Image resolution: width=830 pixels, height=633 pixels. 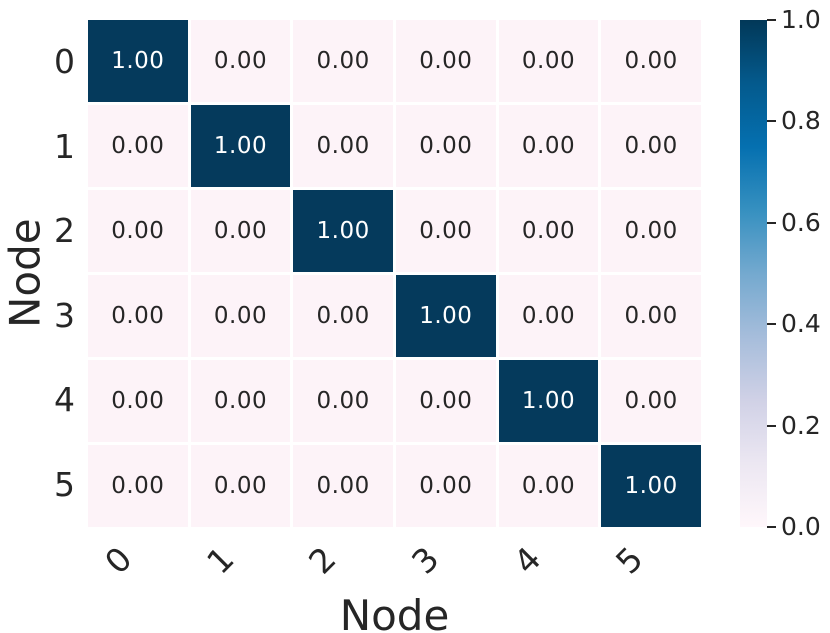 I want to click on y-ticklabel-0: 0, so click(x=64, y=62).